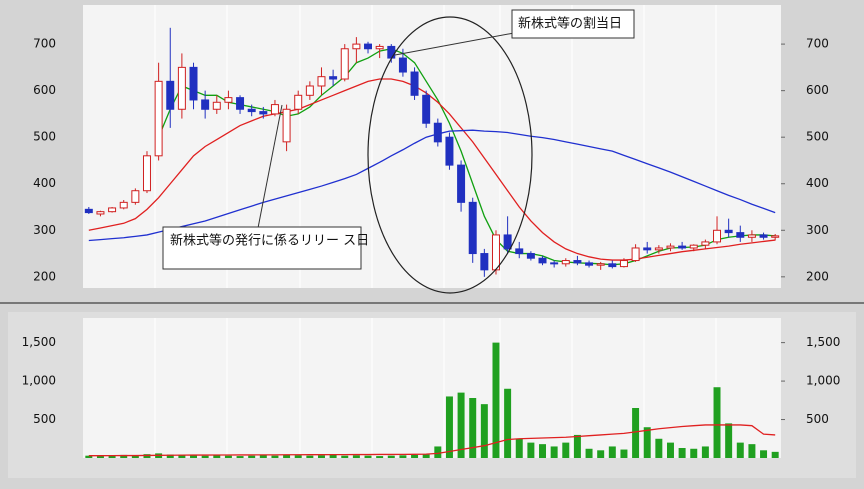  Describe the element at coordinates (44, 230) in the screenshot. I see `y-tick-label: 300` at that location.